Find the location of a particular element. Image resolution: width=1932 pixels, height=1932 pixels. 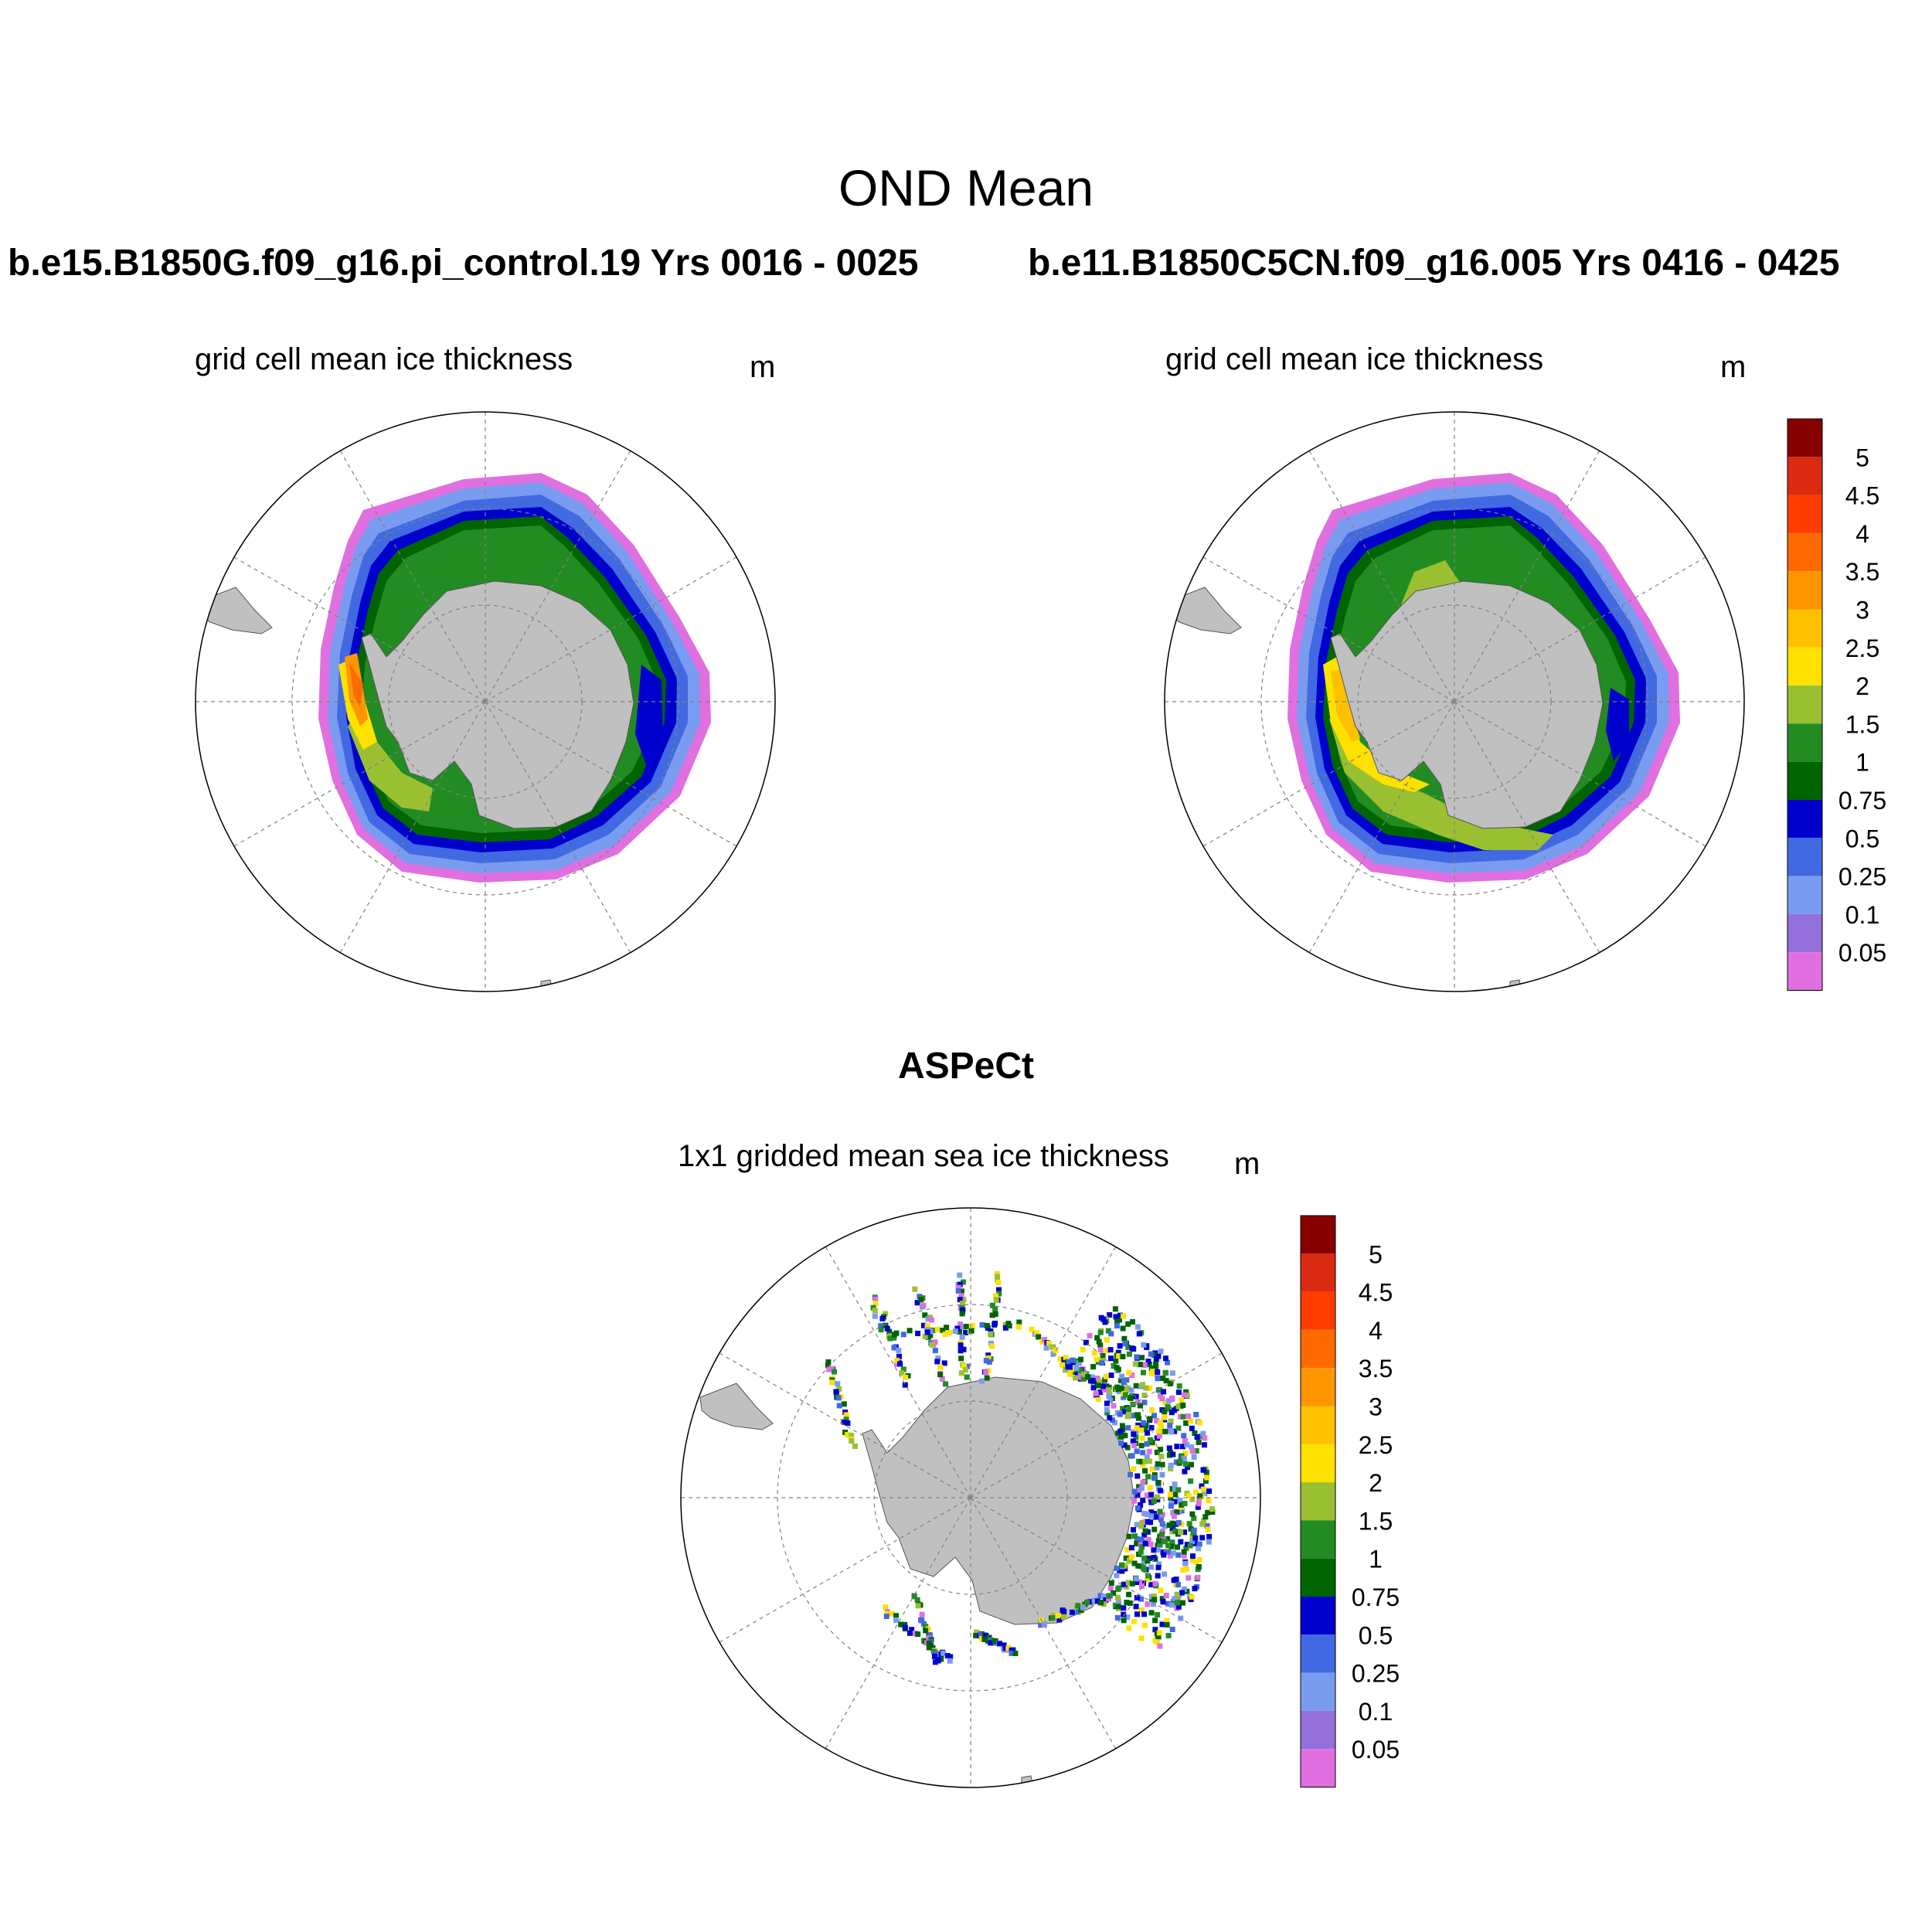

colorbar-frame is located at coordinates (1318, 1501).